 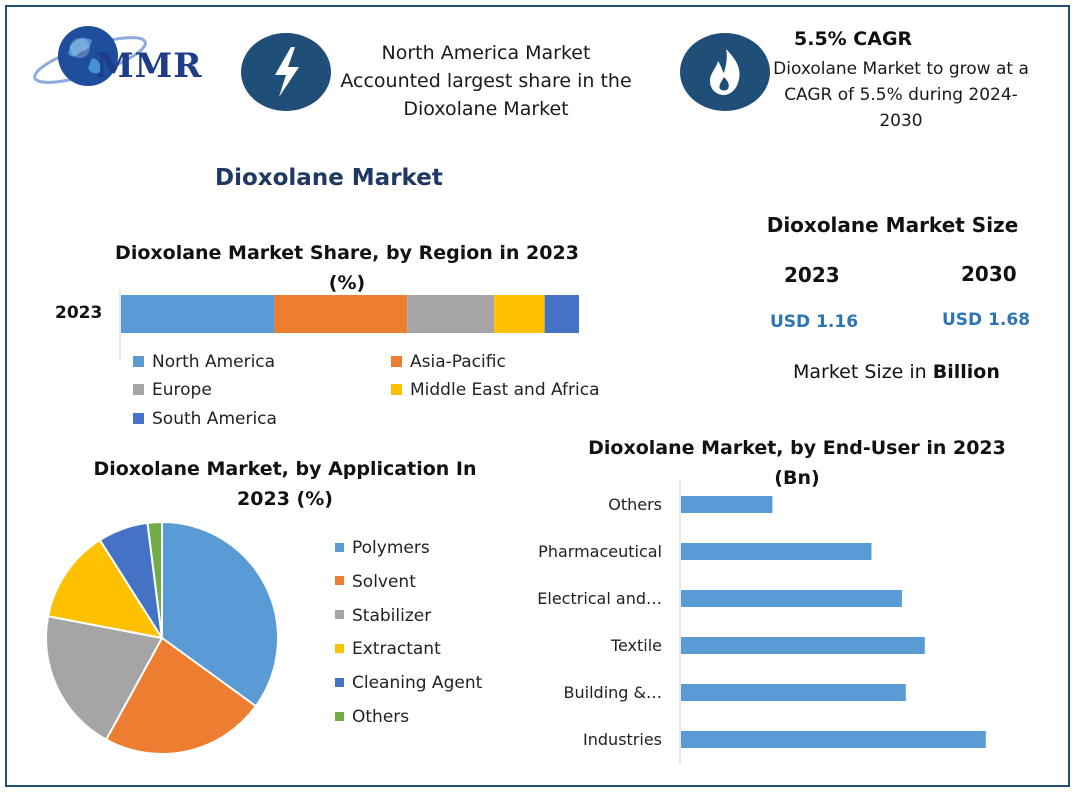 What do you see at coordinates (182, 390) in the screenshot?
I see `legend-label: Europe` at bounding box center [182, 390].